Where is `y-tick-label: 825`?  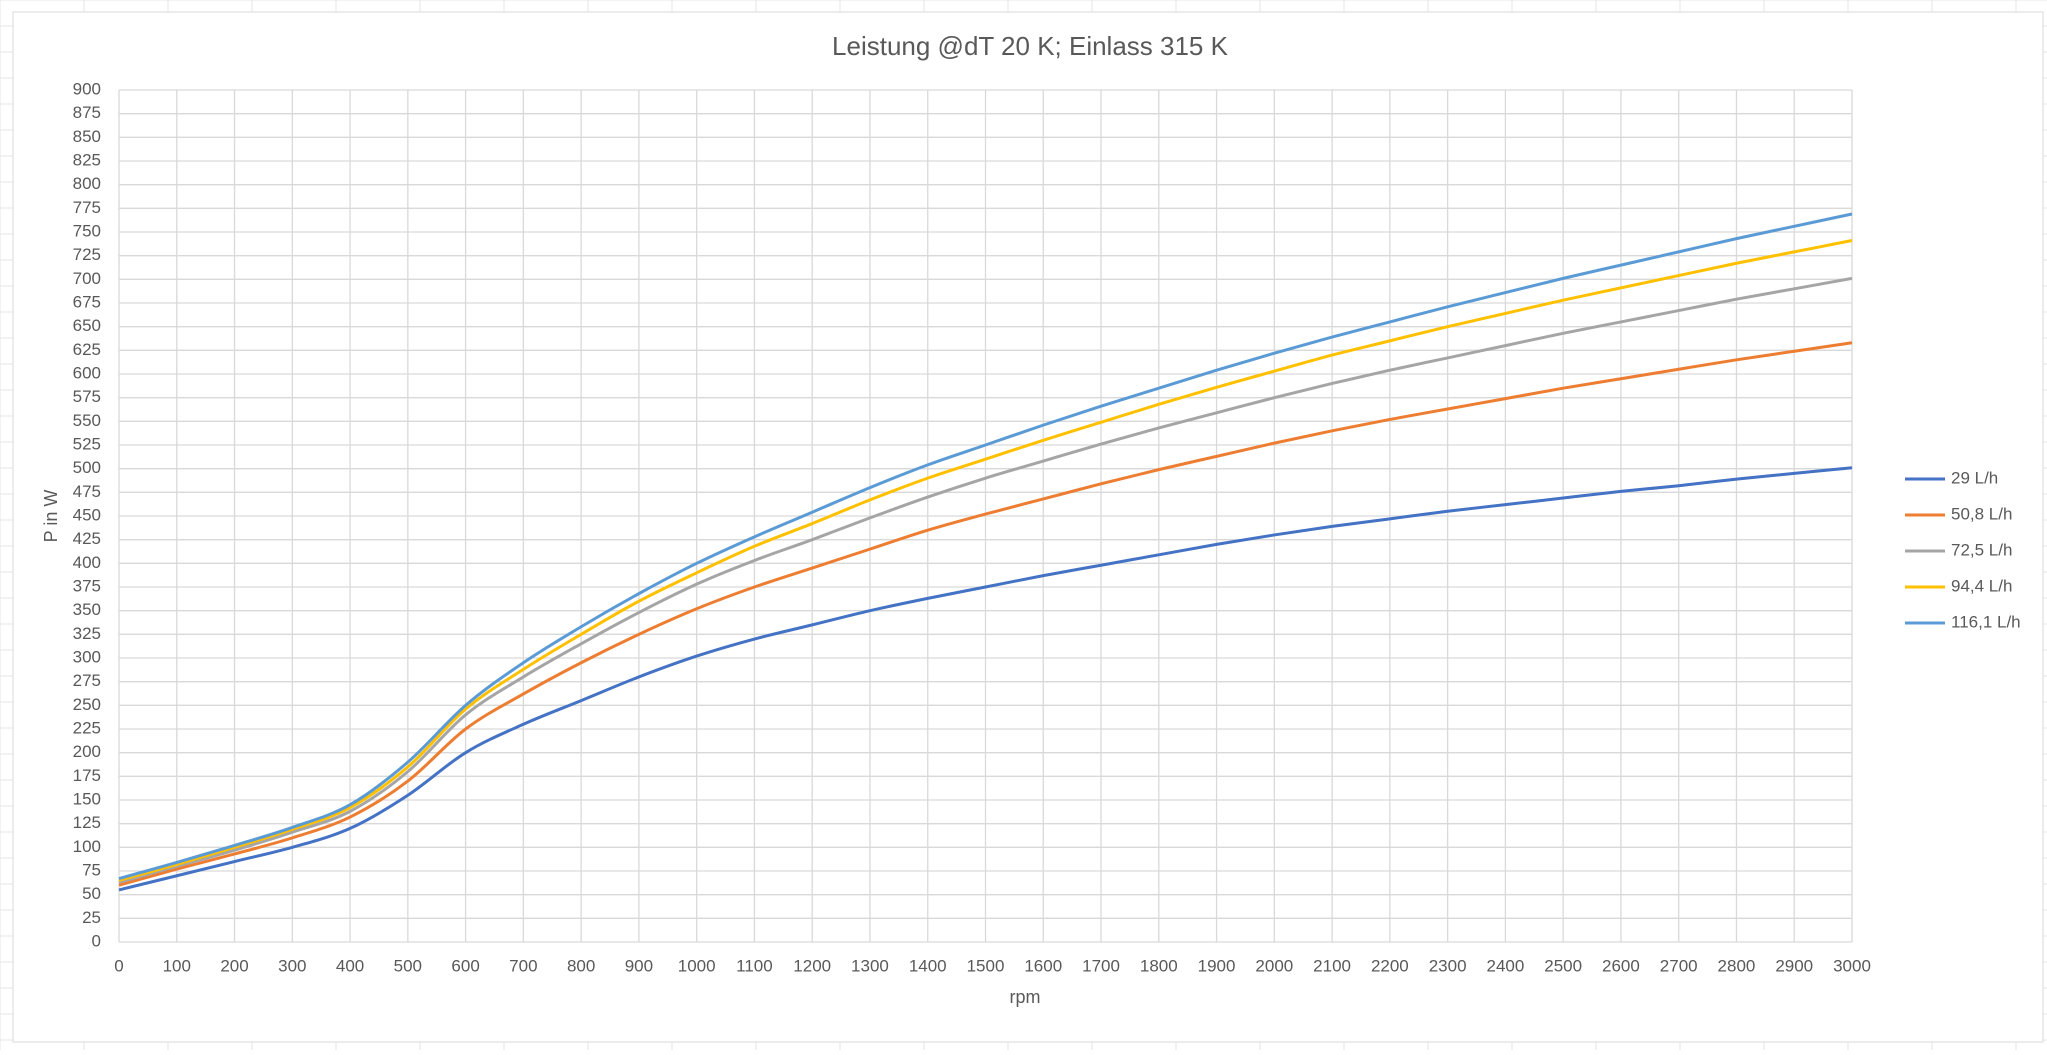 y-tick-label: 825 is located at coordinates (87, 159).